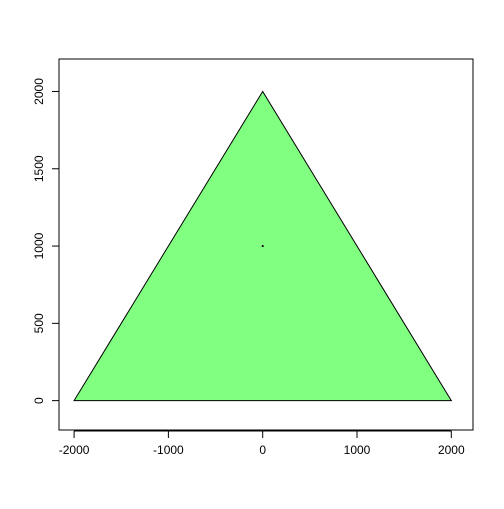  Describe the element at coordinates (39, 168) in the screenshot. I see `y-tick-label-3: 1500` at that location.